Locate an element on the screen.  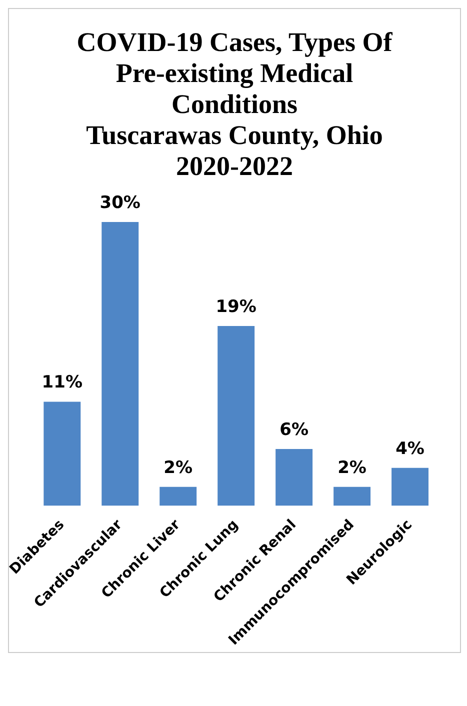
data-label: 30% is located at coordinates (120, 203).